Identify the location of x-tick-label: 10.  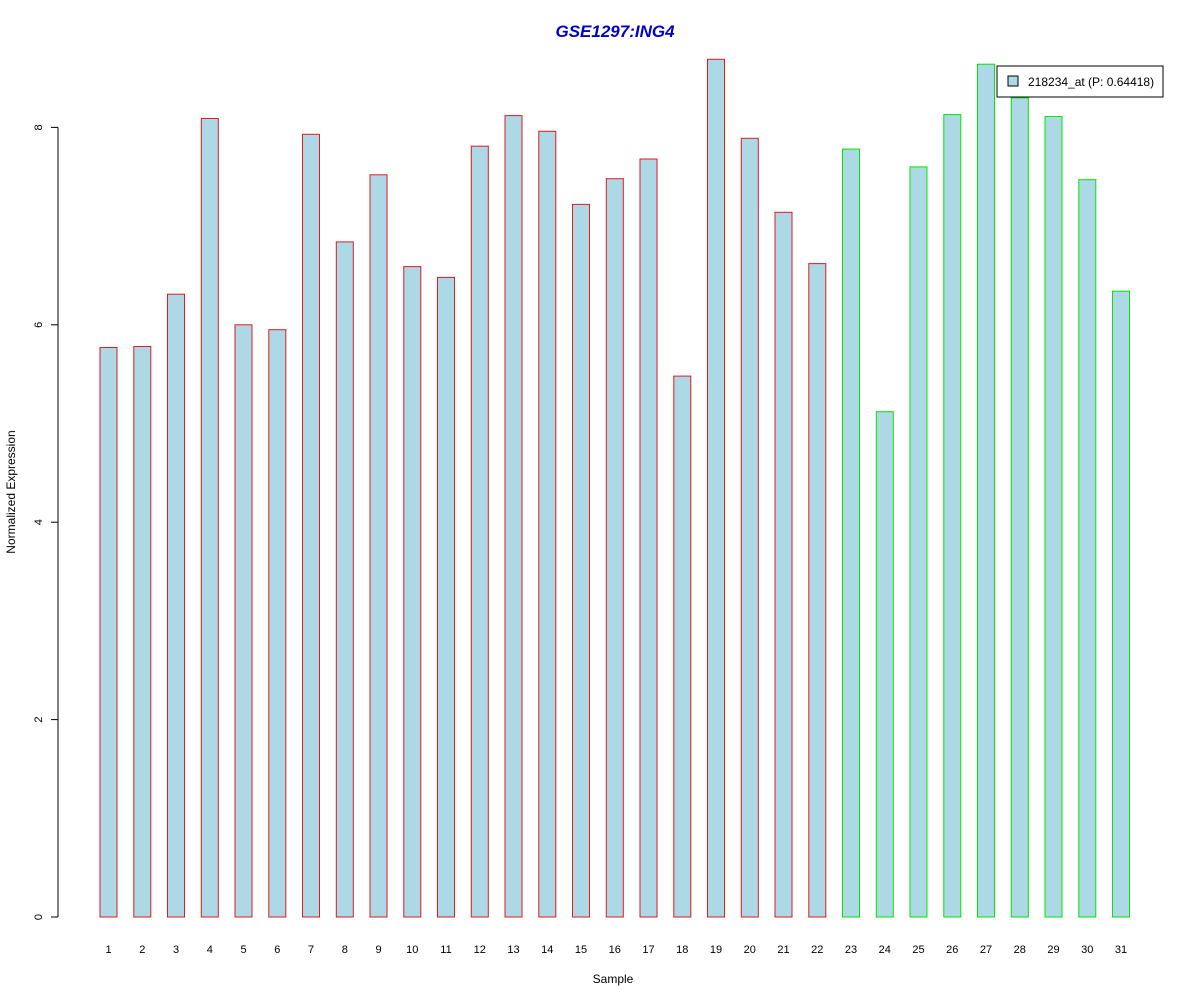
(412, 950).